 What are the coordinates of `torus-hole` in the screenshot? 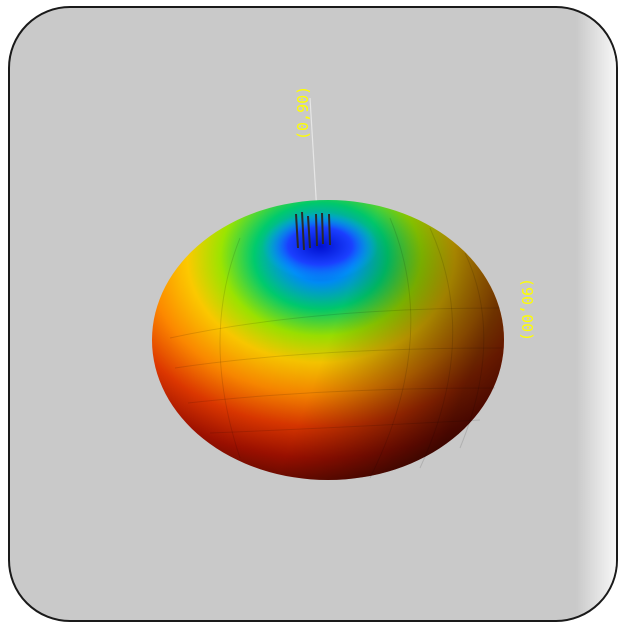 It's located at (320, 246).